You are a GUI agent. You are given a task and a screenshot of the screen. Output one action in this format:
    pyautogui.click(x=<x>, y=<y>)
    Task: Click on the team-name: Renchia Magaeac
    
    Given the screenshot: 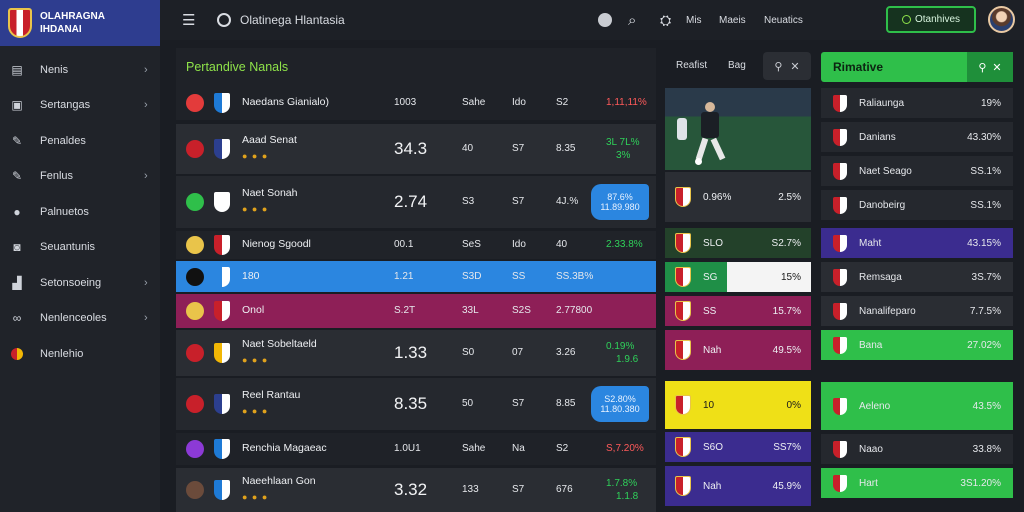 What is the action you would take?
    pyautogui.click(x=284, y=448)
    